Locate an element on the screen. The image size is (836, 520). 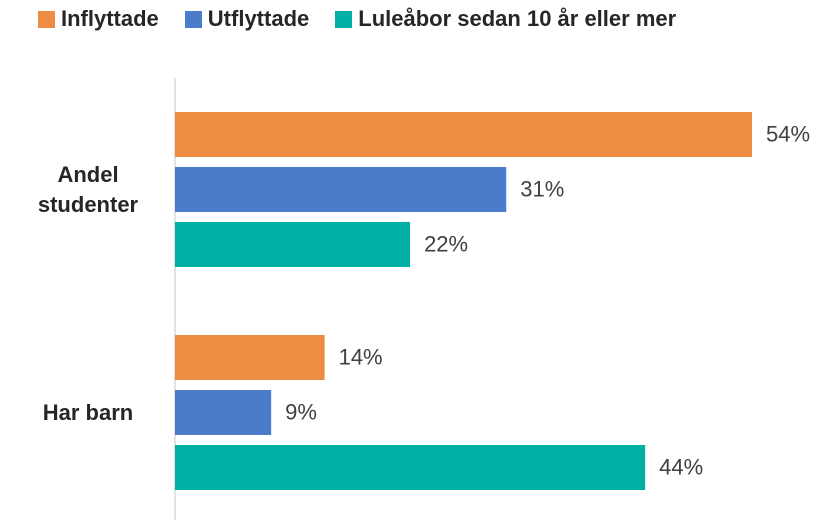
value-label: 22% is located at coordinates (446, 243).